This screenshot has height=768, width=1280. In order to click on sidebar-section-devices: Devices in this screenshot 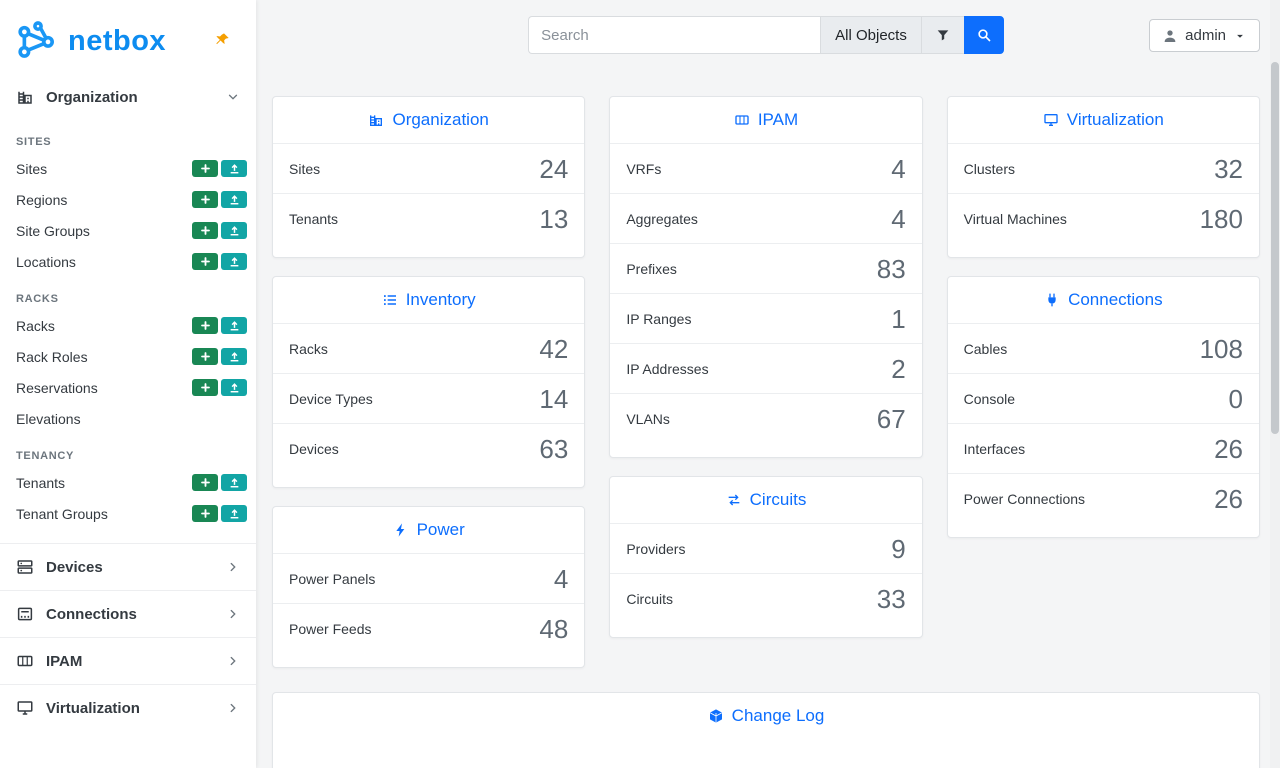, I will do `click(128, 566)`.